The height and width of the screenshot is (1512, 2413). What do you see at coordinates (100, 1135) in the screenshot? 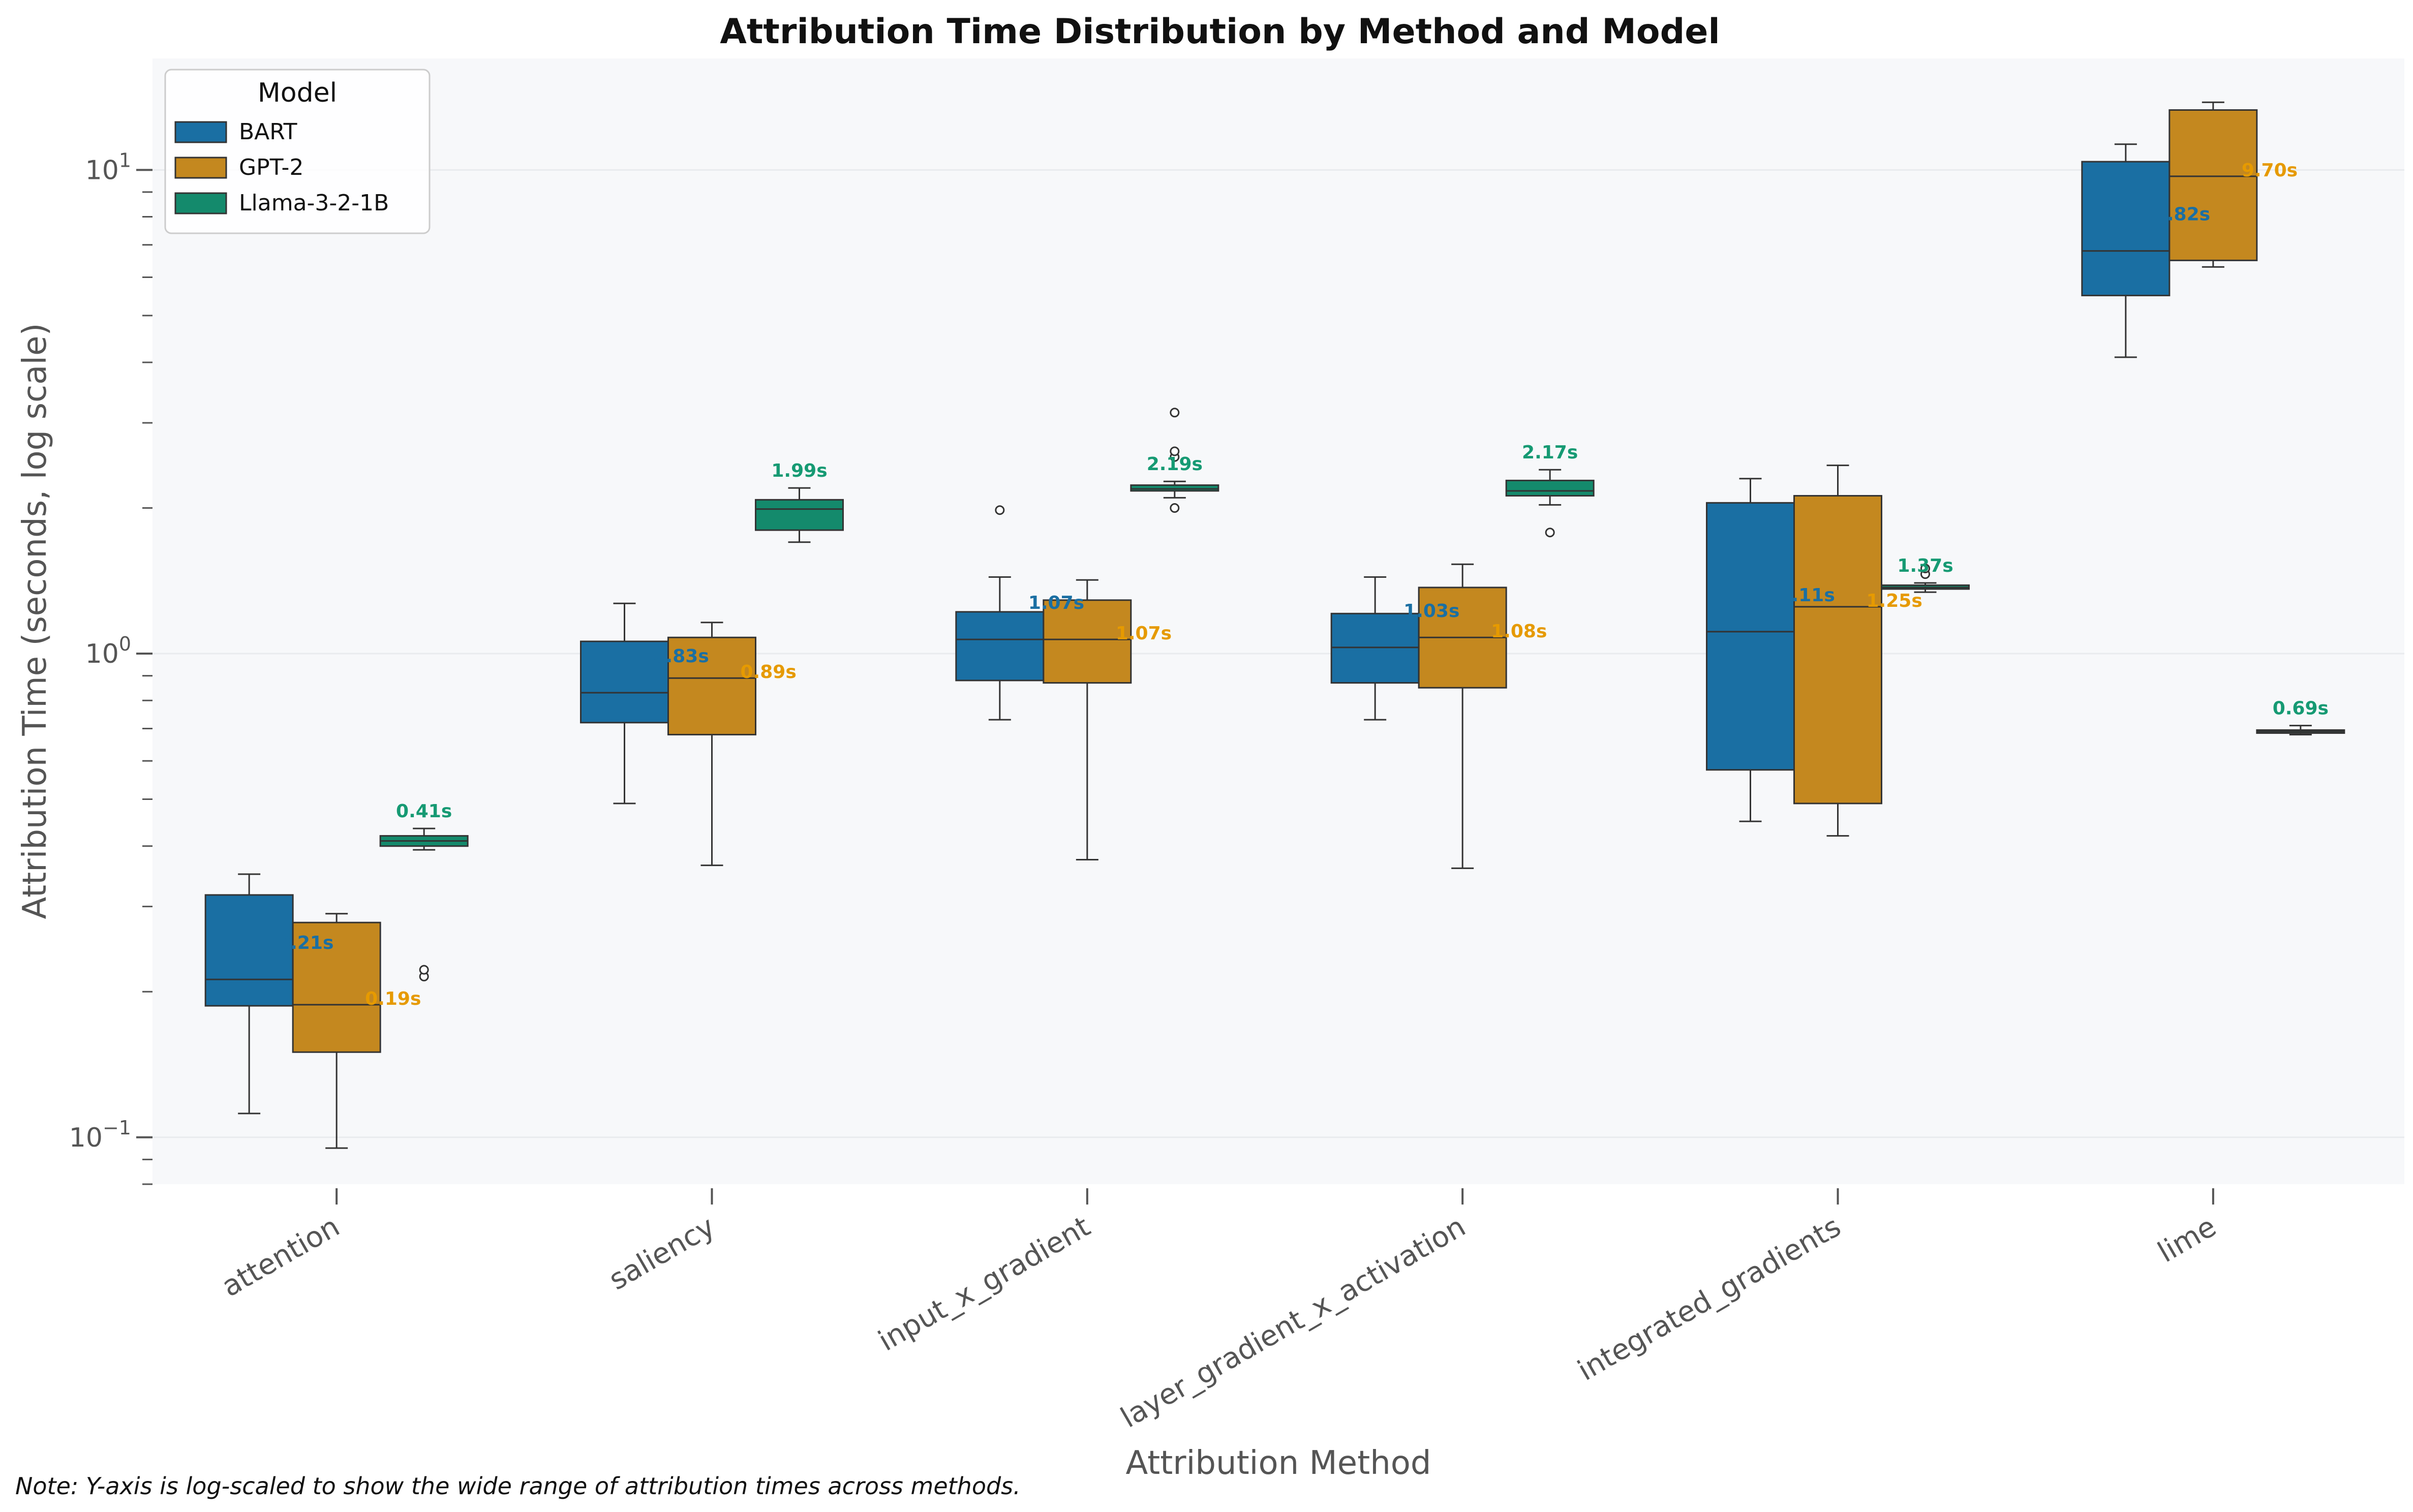
I see `y-tick-label: 10⁻¹` at bounding box center [100, 1135].